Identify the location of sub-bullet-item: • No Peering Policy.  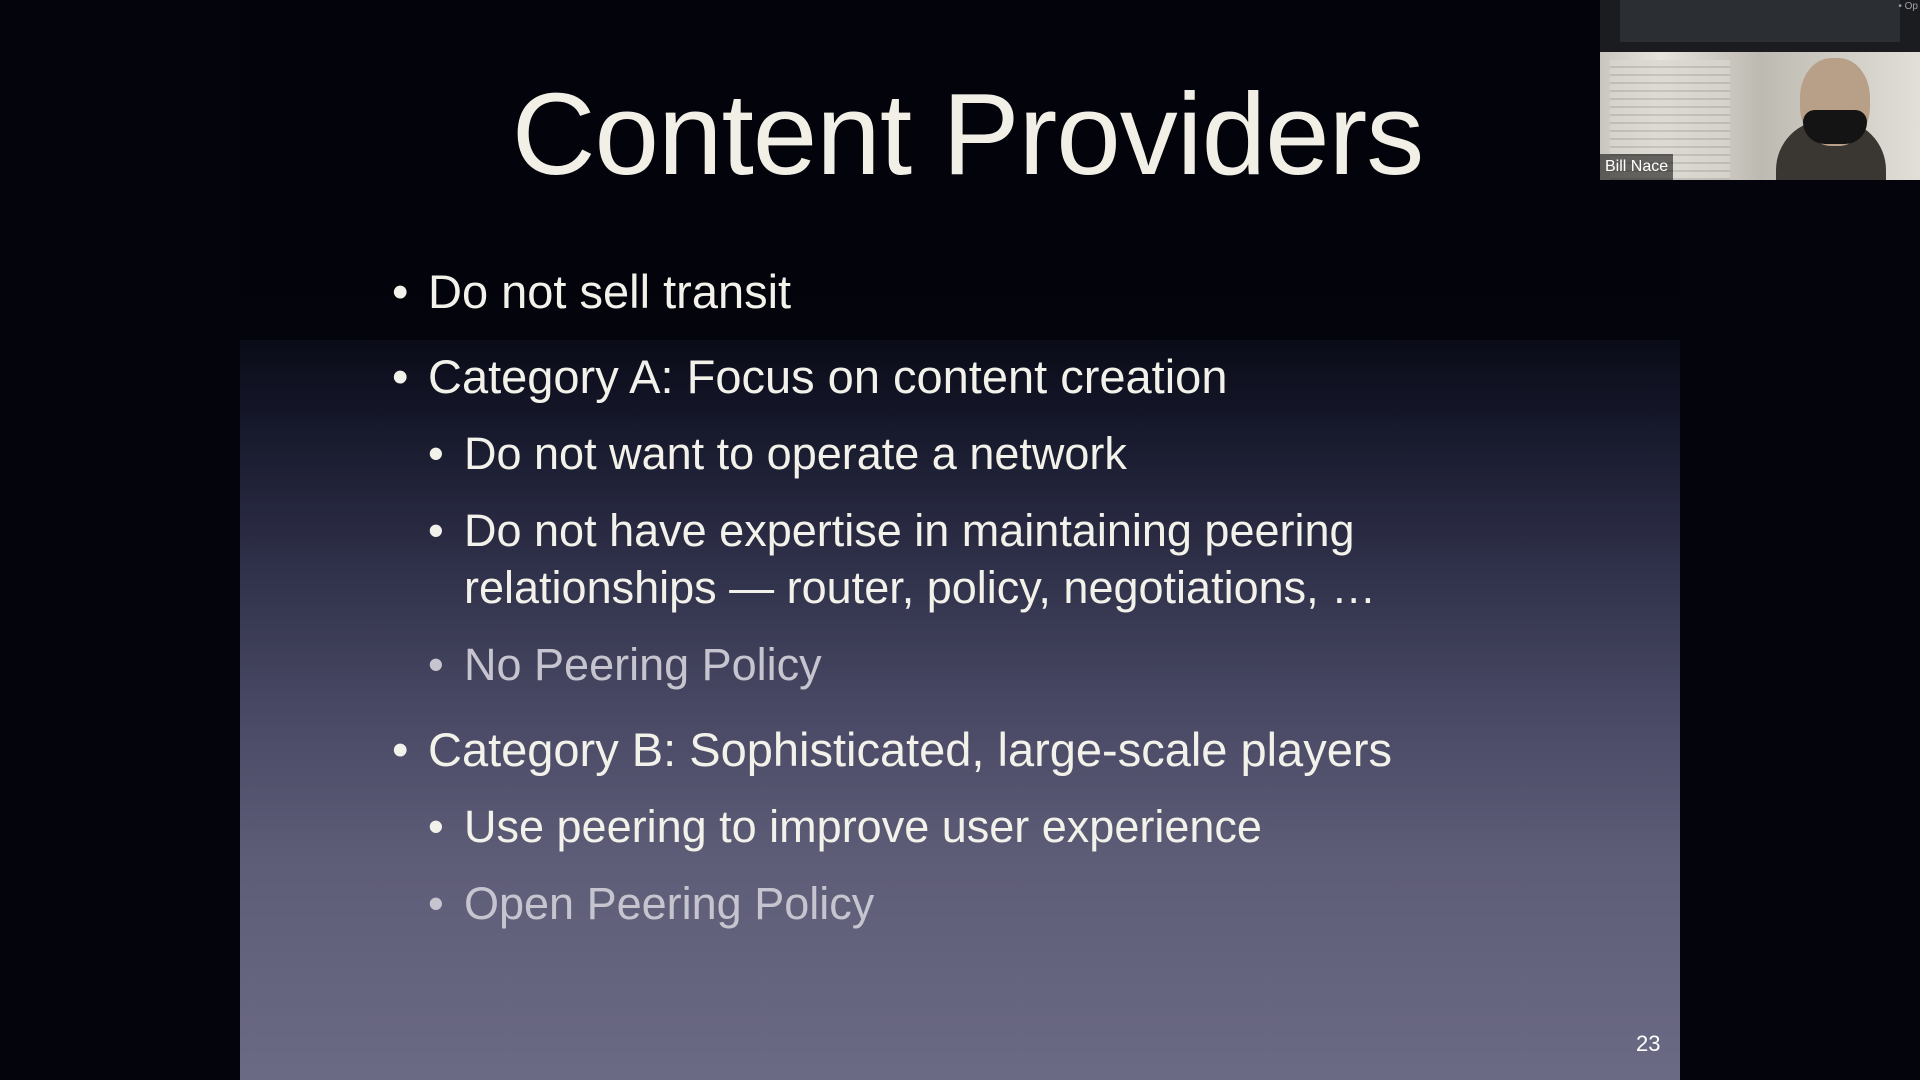
(625, 664).